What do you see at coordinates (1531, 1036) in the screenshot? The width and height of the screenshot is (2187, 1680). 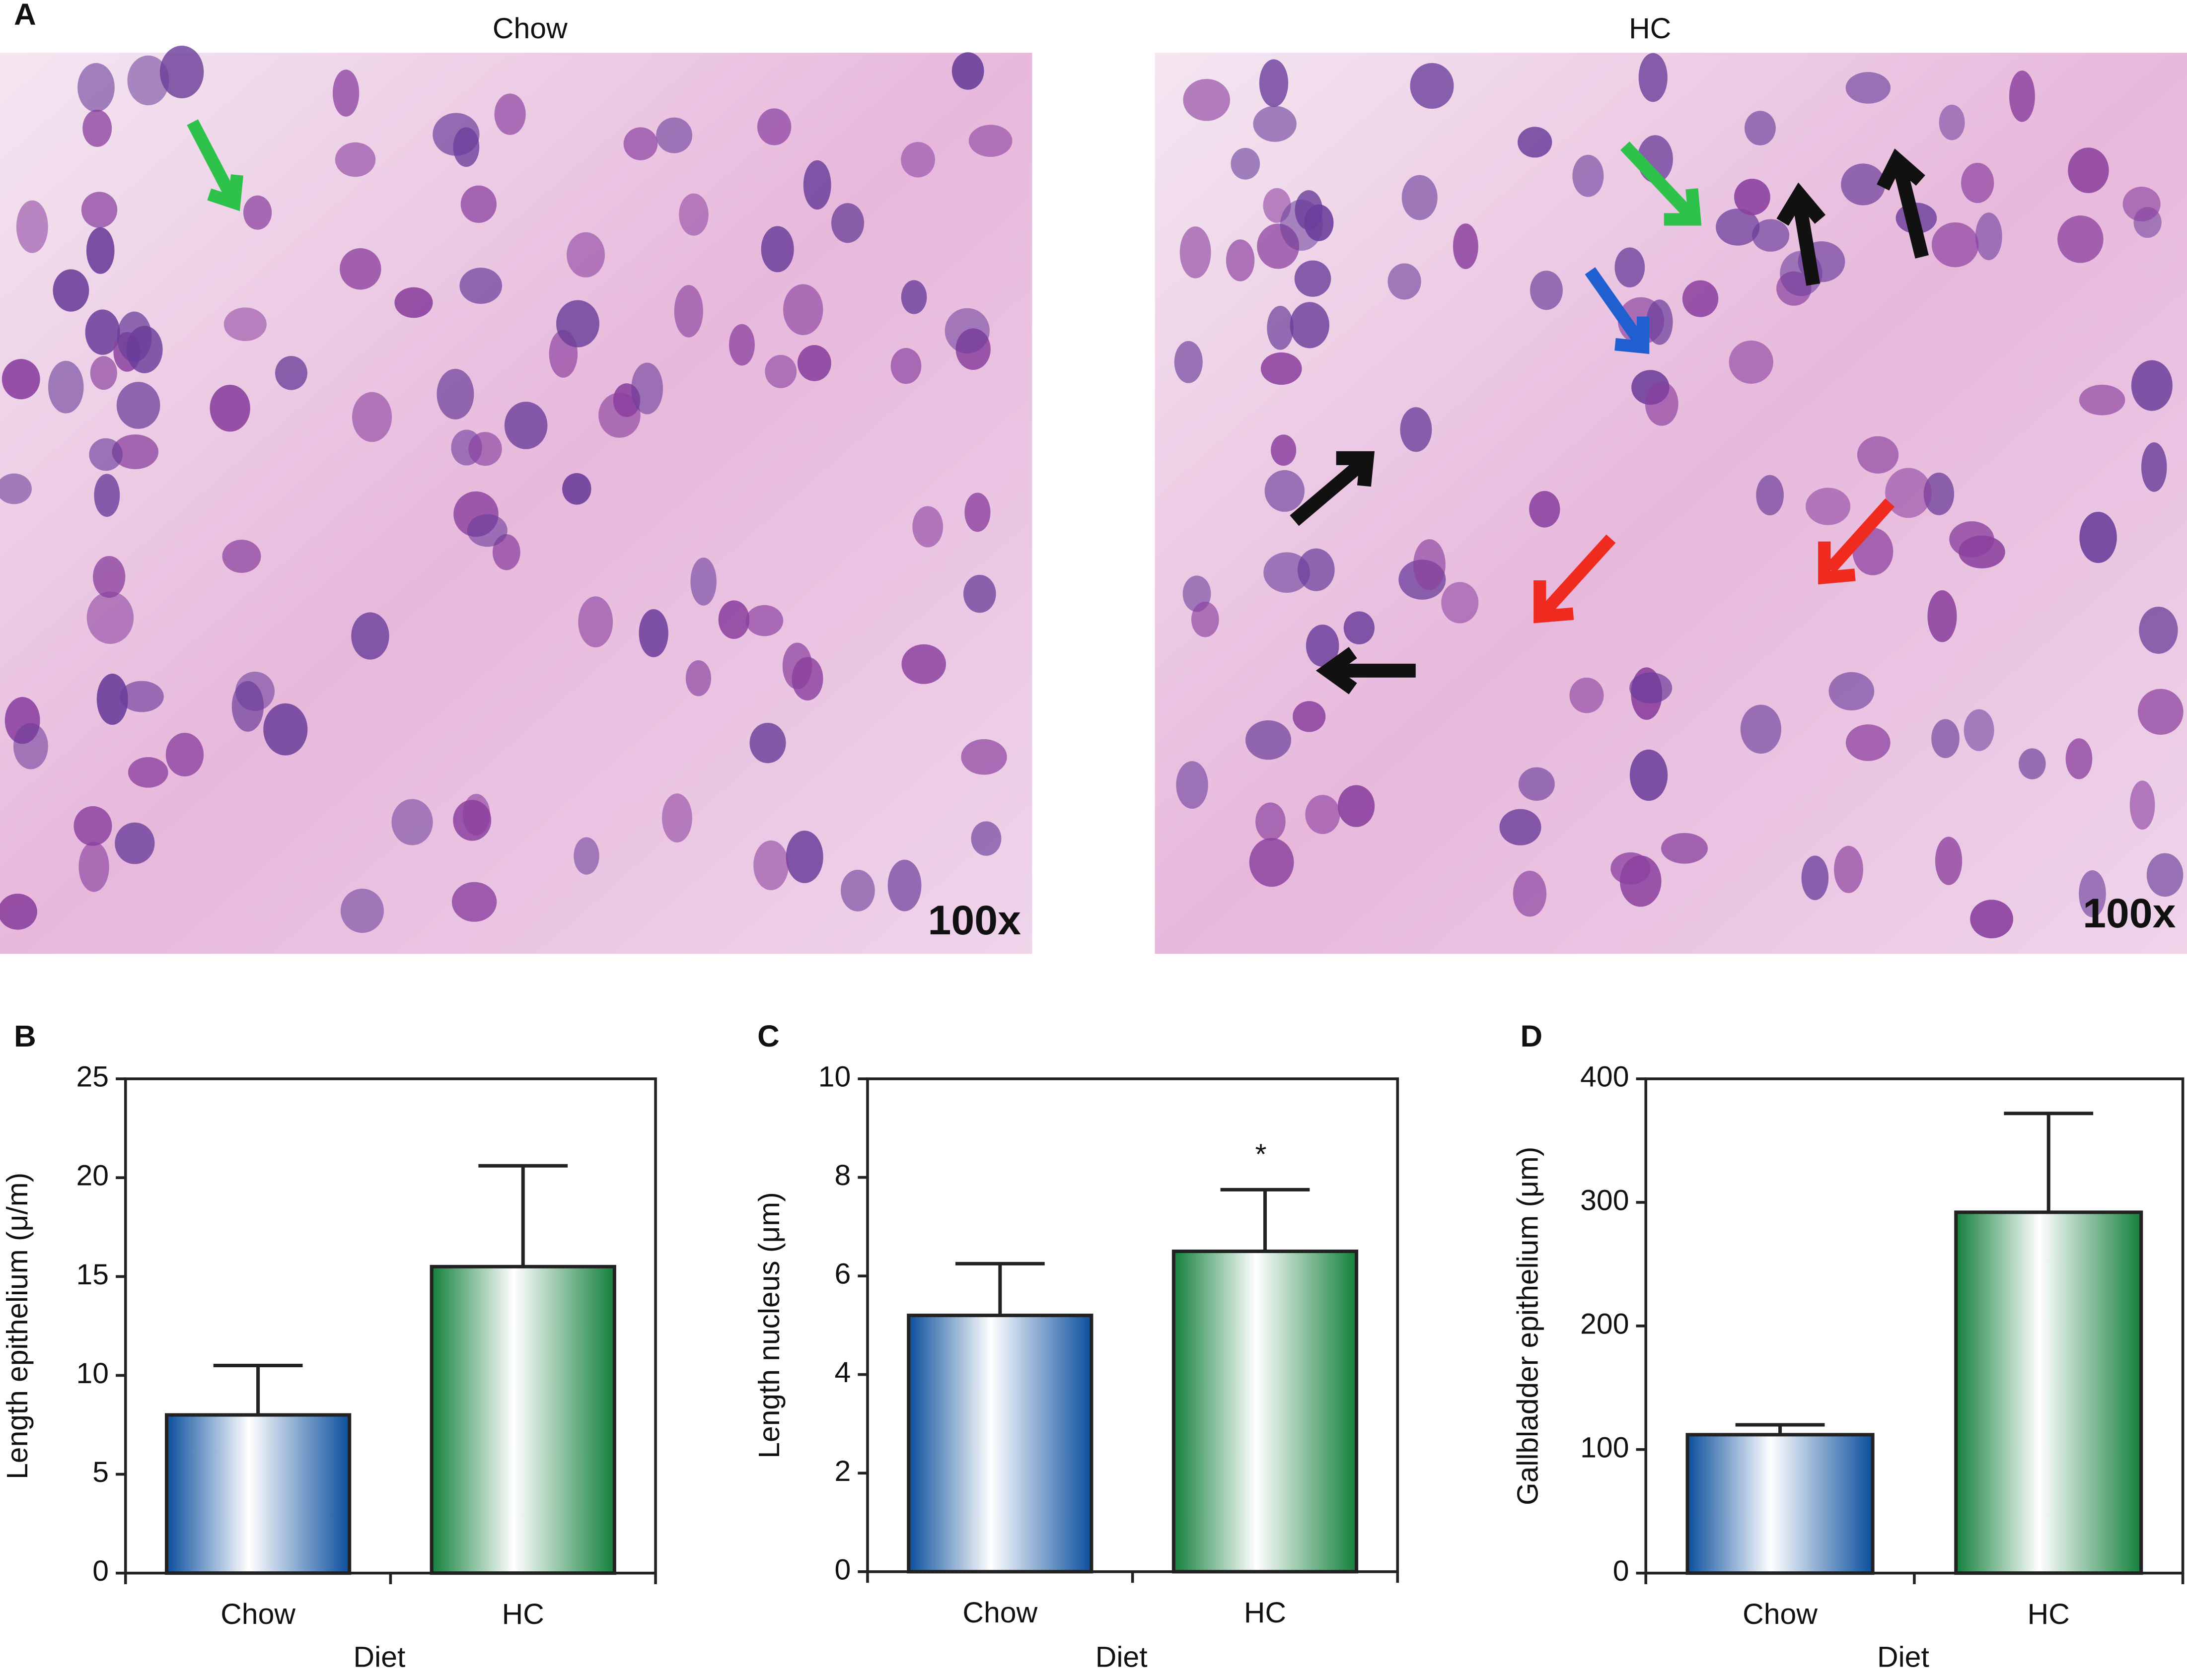 I see `panel-label: D` at bounding box center [1531, 1036].